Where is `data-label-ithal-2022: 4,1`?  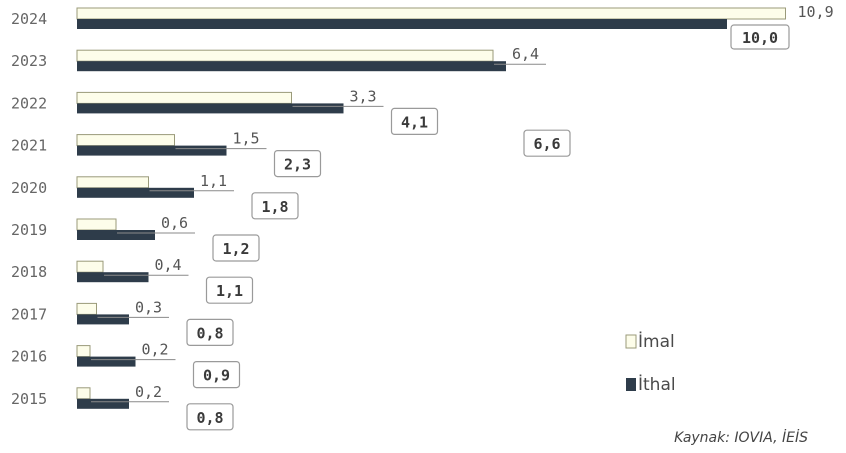
data-label-ithal-2022: 4,1 is located at coordinates (414, 122).